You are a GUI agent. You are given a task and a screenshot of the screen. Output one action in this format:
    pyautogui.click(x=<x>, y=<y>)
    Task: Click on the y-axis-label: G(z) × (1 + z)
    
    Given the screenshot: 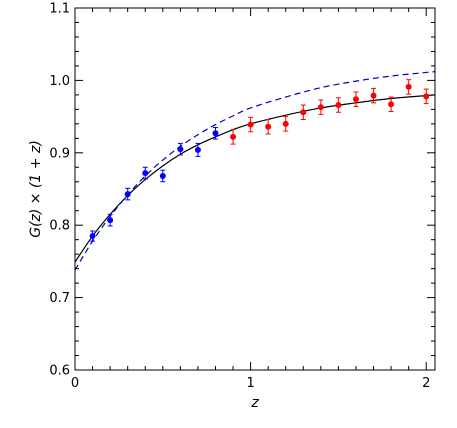 What is the action you would take?
    pyautogui.click(x=36, y=189)
    